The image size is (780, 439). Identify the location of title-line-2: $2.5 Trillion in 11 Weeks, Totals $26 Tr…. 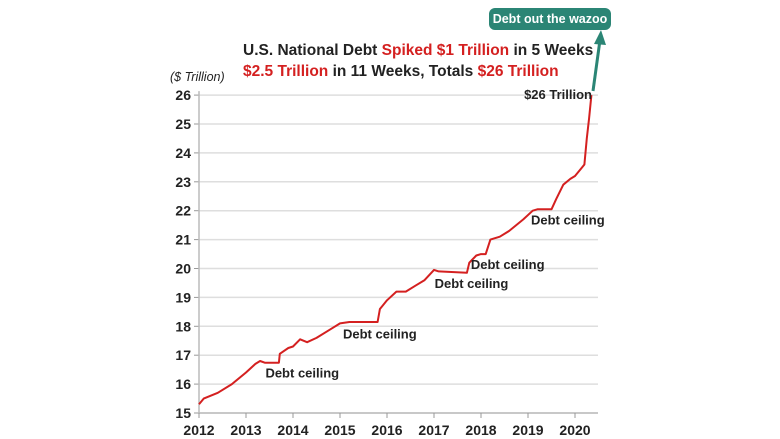
(418, 71).